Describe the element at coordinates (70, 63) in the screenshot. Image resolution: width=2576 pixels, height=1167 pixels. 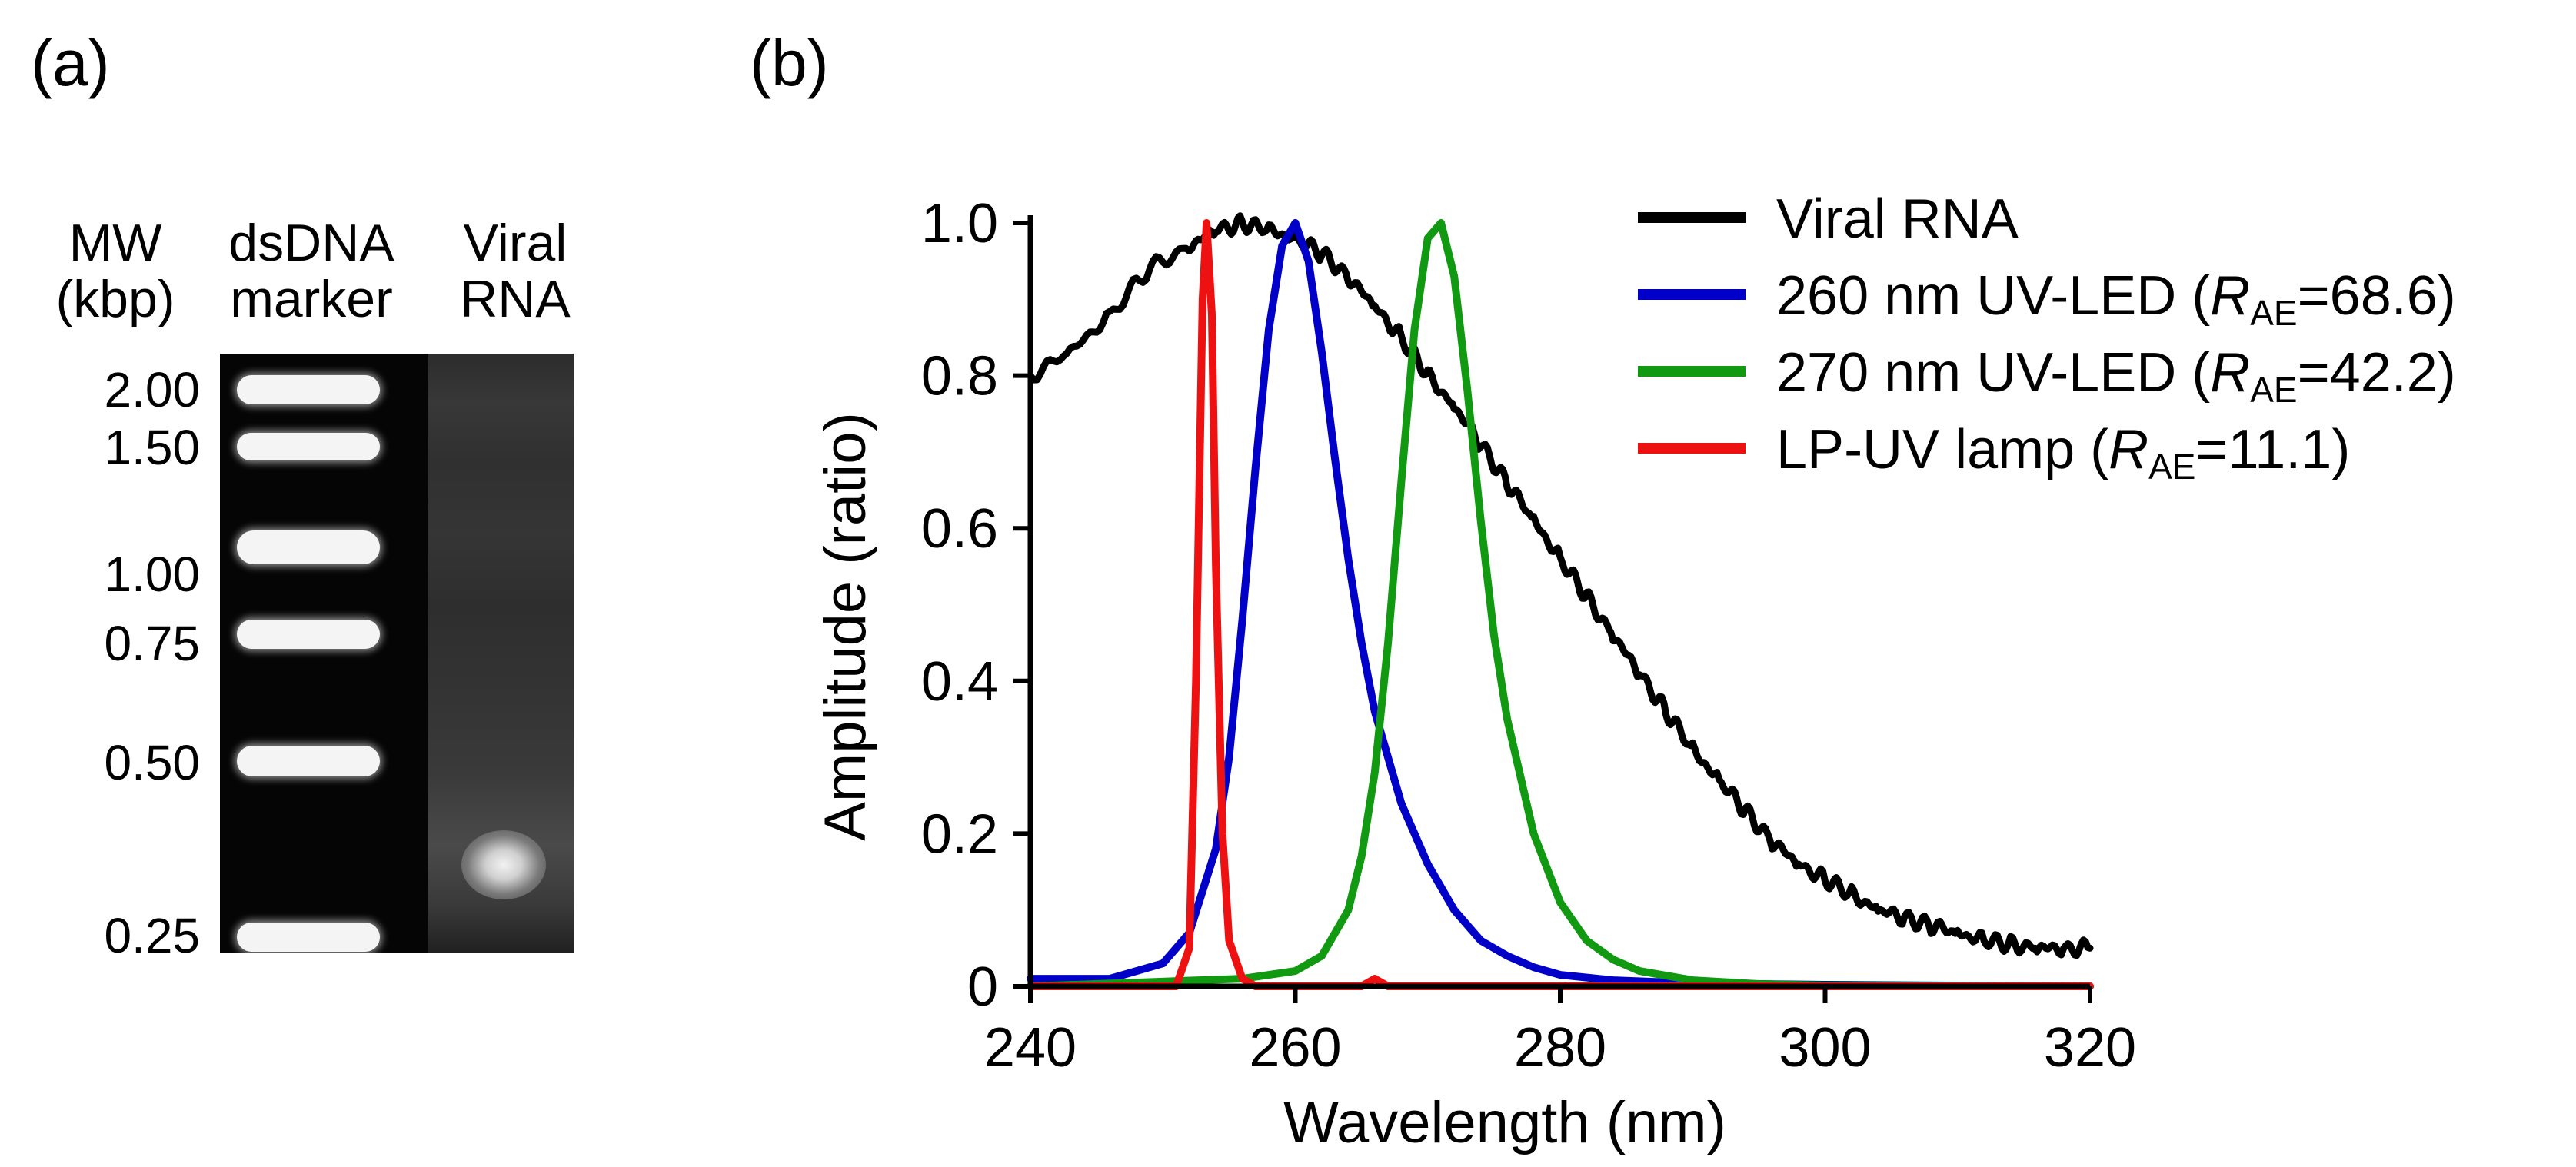
I see `panel-a-label: (a)` at that location.